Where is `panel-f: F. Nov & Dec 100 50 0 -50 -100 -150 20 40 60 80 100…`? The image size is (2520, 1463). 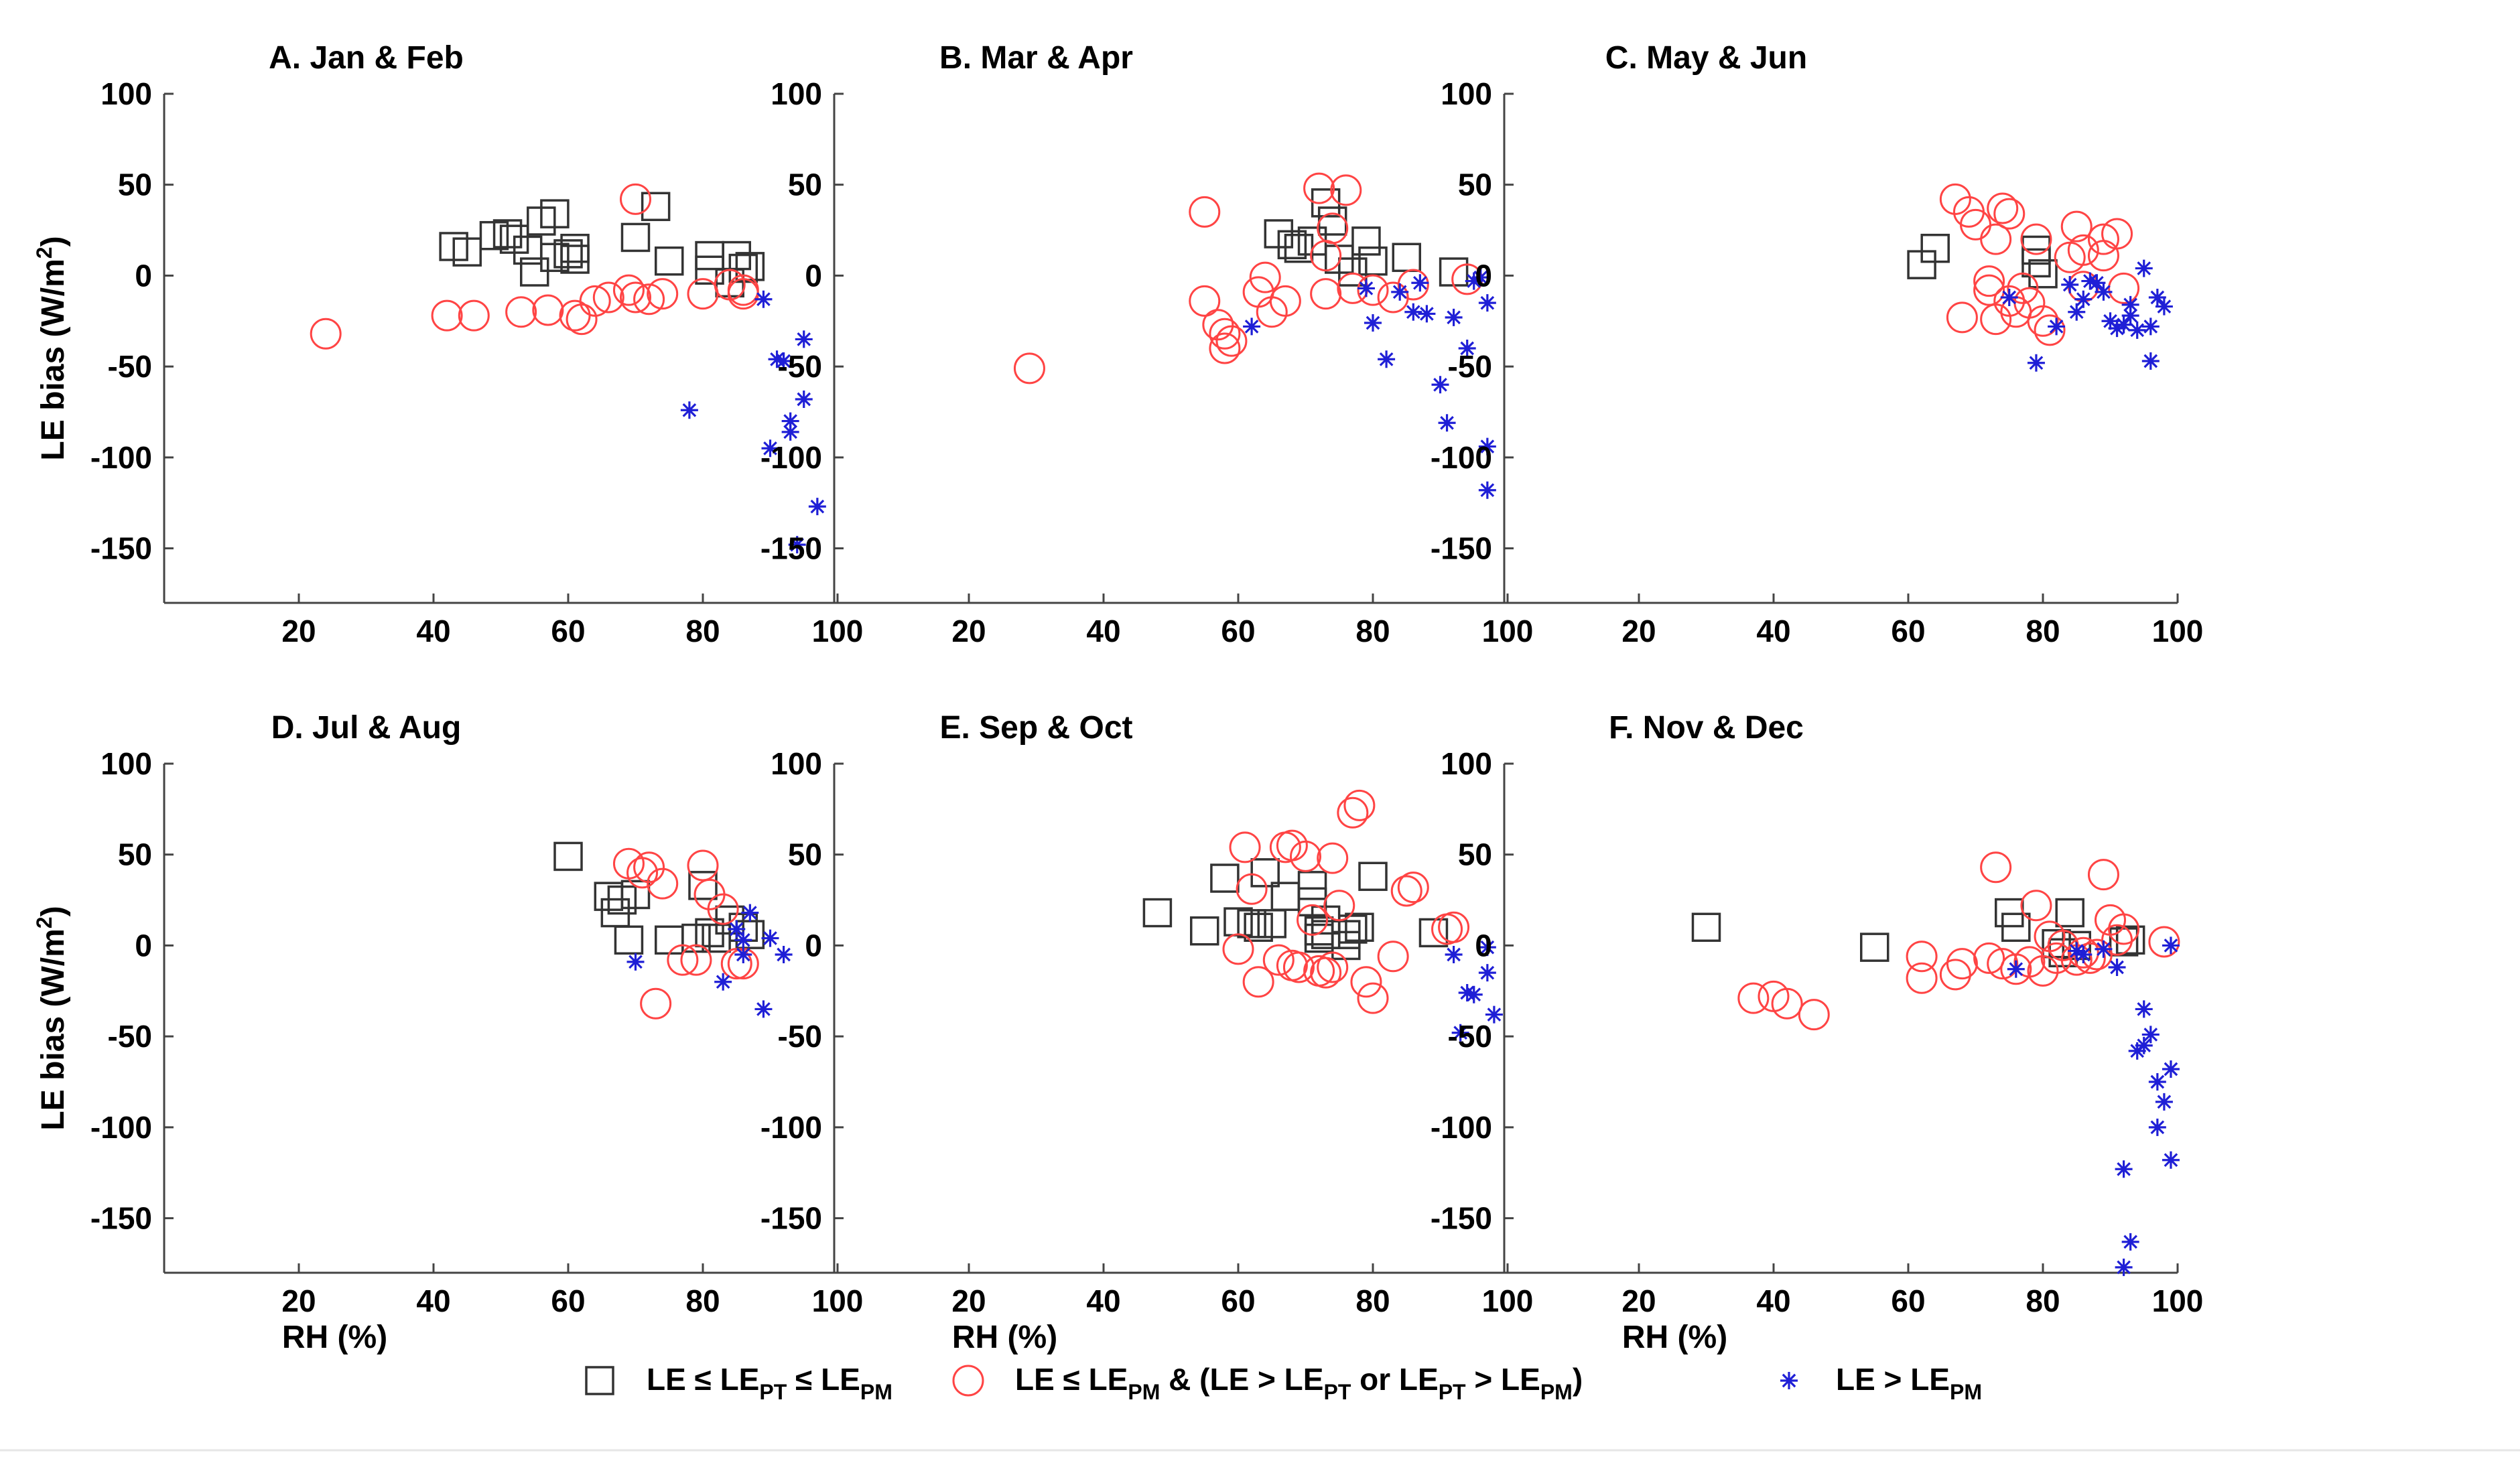
panel-f: F. Nov & Dec 100 50 0 -50 -100 -150 20 40 60 80 100… is located at coordinates (1817, 1032).